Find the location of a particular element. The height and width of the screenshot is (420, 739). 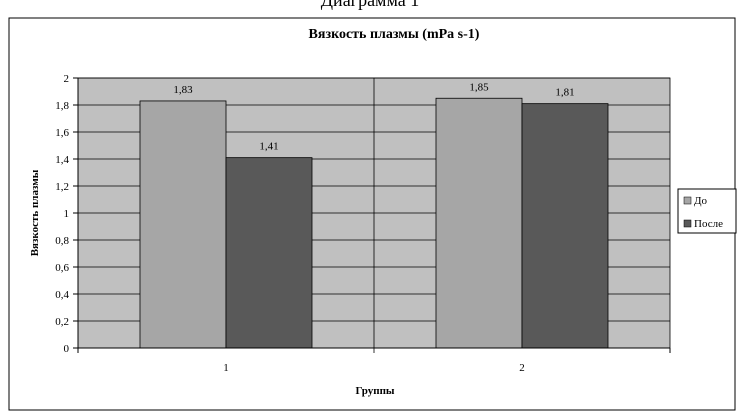

legend-swatch-do is located at coordinates (687, 200).